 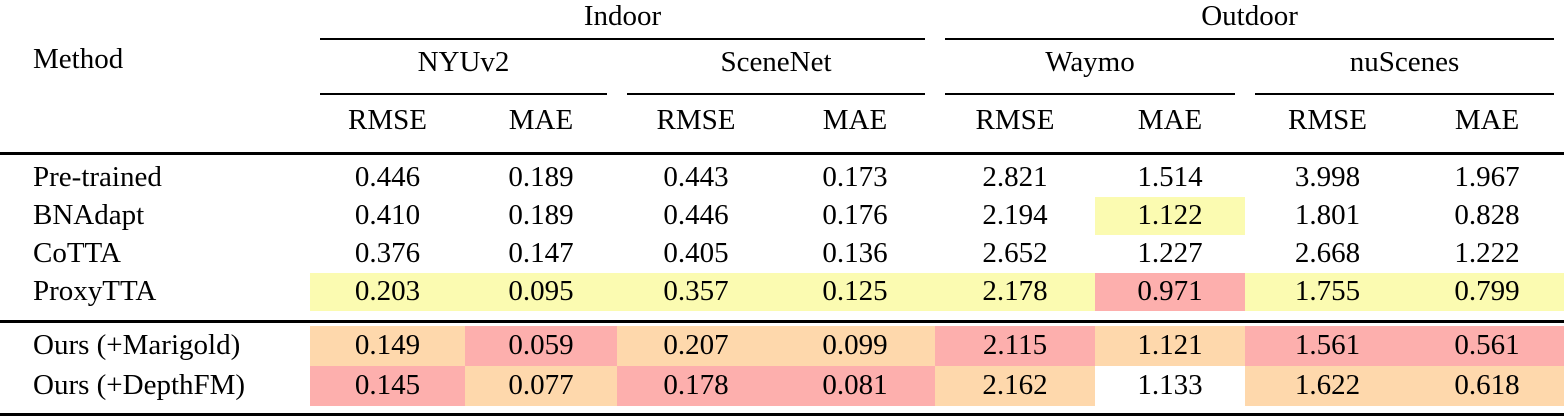 What do you see at coordinates (1404, 61) in the screenshot?
I see `dataset-label: nuScenes` at bounding box center [1404, 61].